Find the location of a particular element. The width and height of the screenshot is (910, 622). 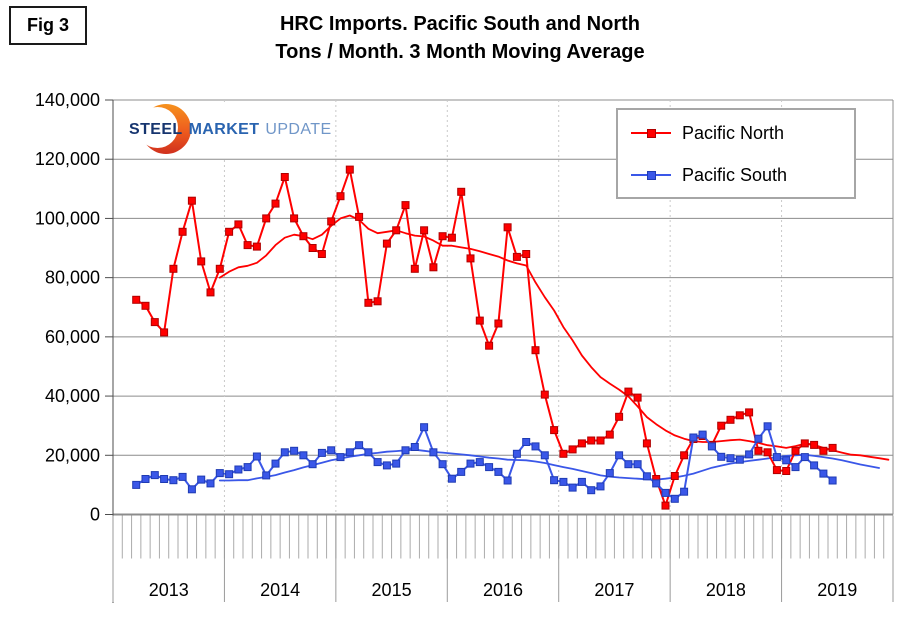

svg-text: 2018 is located at coordinates (726, 590).